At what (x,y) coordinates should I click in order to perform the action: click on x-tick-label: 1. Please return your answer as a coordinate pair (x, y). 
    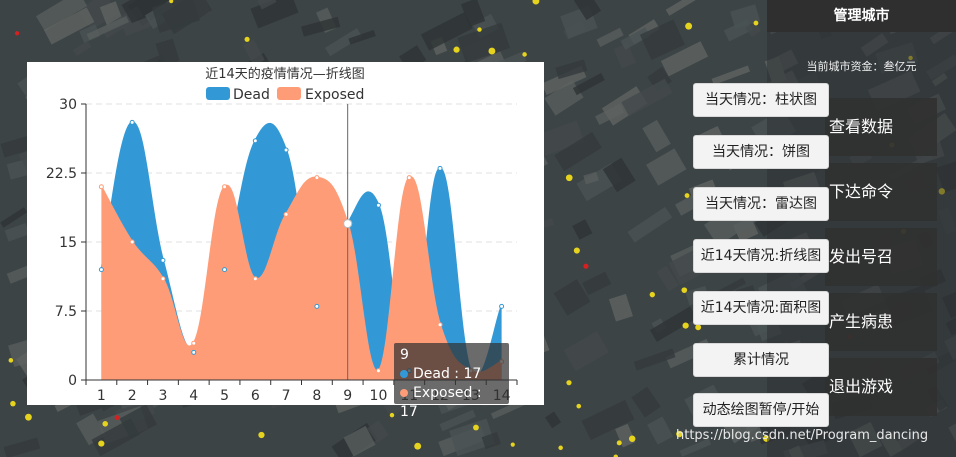
    Looking at the image, I should click on (101, 396).